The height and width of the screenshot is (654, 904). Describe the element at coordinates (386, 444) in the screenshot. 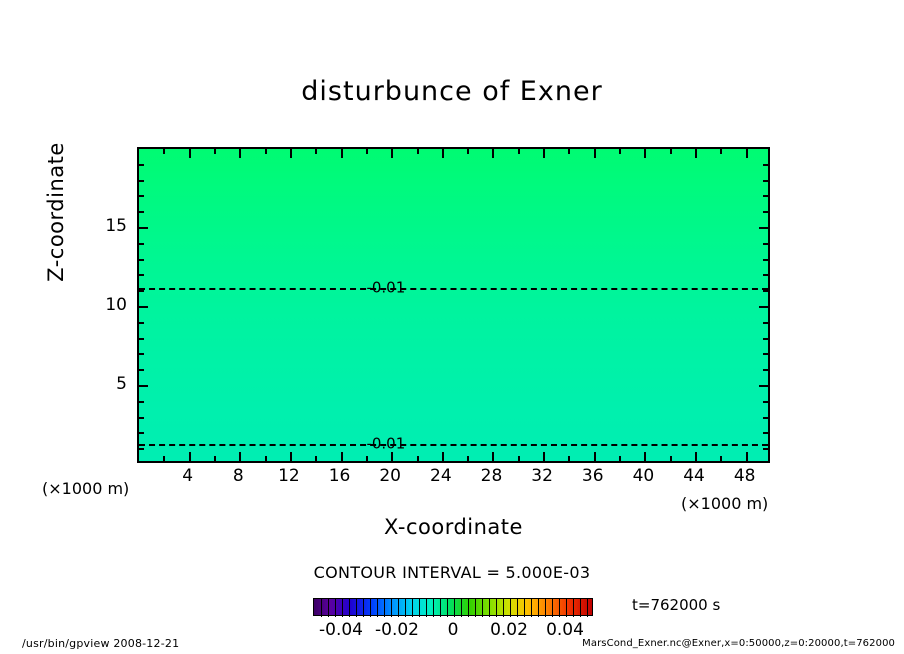

I see `contour-label: -0.01` at that location.